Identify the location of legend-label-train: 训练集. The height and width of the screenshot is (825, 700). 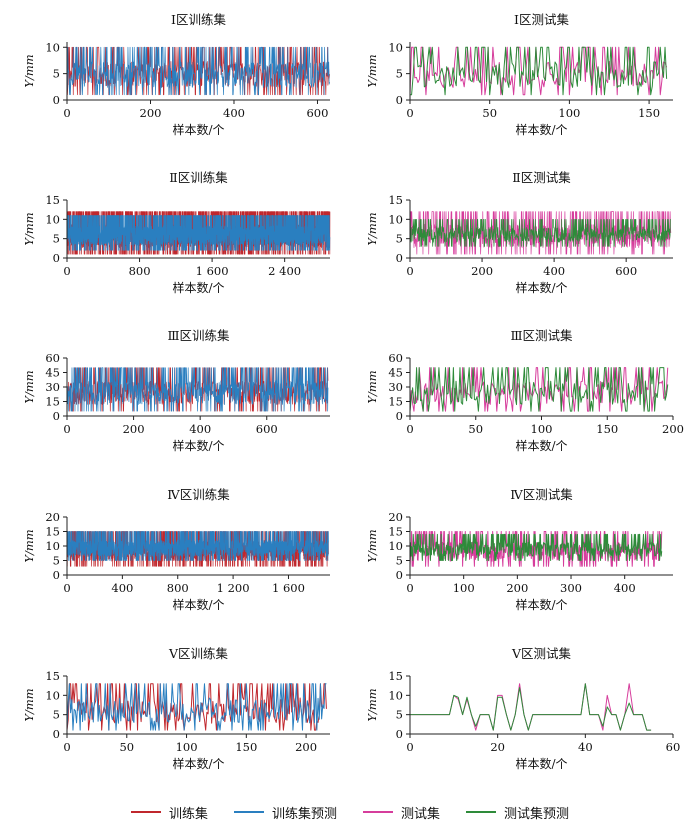
(188, 814).